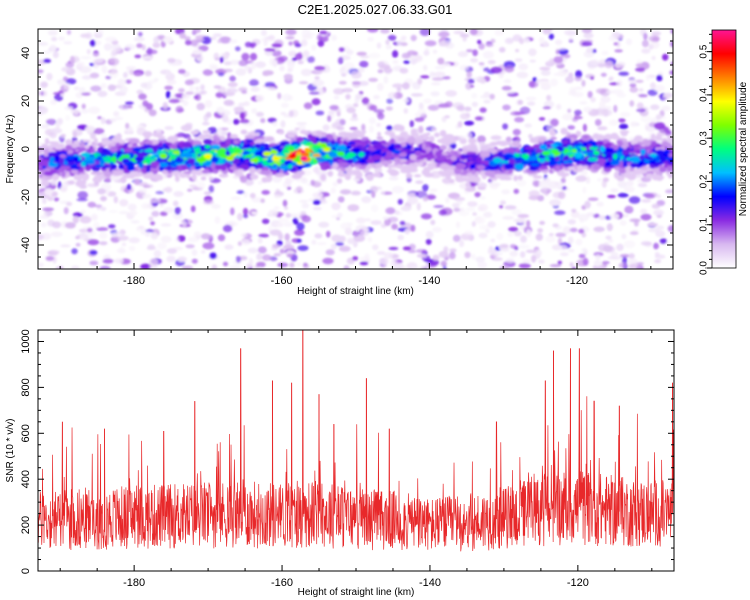 This screenshot has width=750, height=600. I want to click on y-tick-label: 200, so click(26, 525).